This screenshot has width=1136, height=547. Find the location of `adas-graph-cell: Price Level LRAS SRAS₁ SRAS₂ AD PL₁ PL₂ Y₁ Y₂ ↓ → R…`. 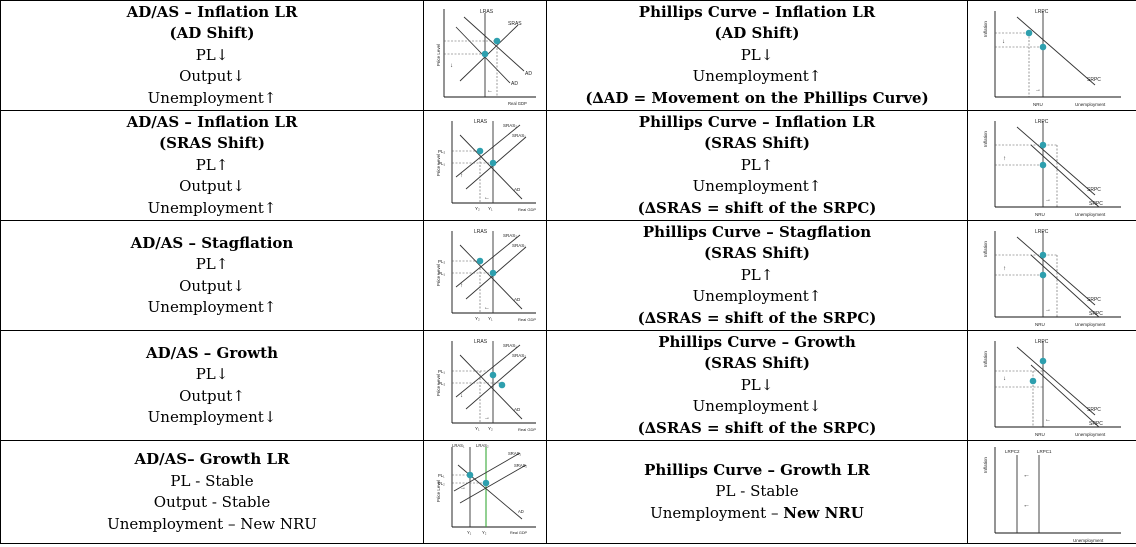

adas-graph-cell: Price Level LRAS SRAS₁ SRAS₂ AD PL₁ PL₂ Y₁ Y₂ ↓ → R… is located at coordinates (485, 385).